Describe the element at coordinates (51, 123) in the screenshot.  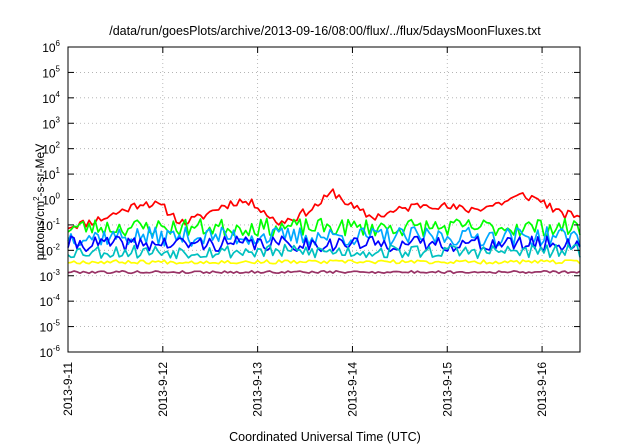
I see `y-tick-label: 10³` at that location.